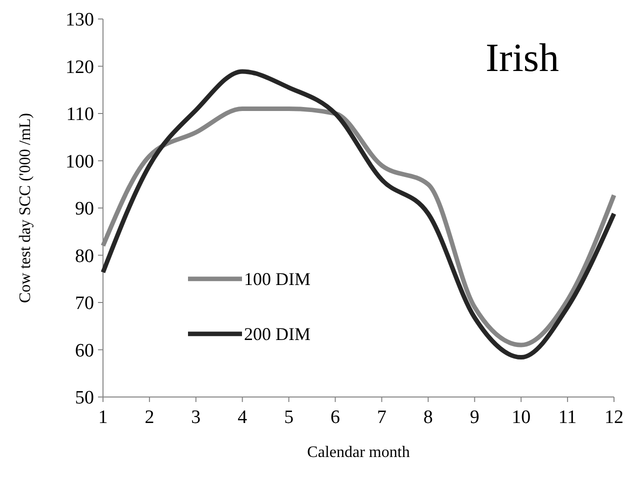  I want to click on y-tick-label: 130, so click(80, 20).